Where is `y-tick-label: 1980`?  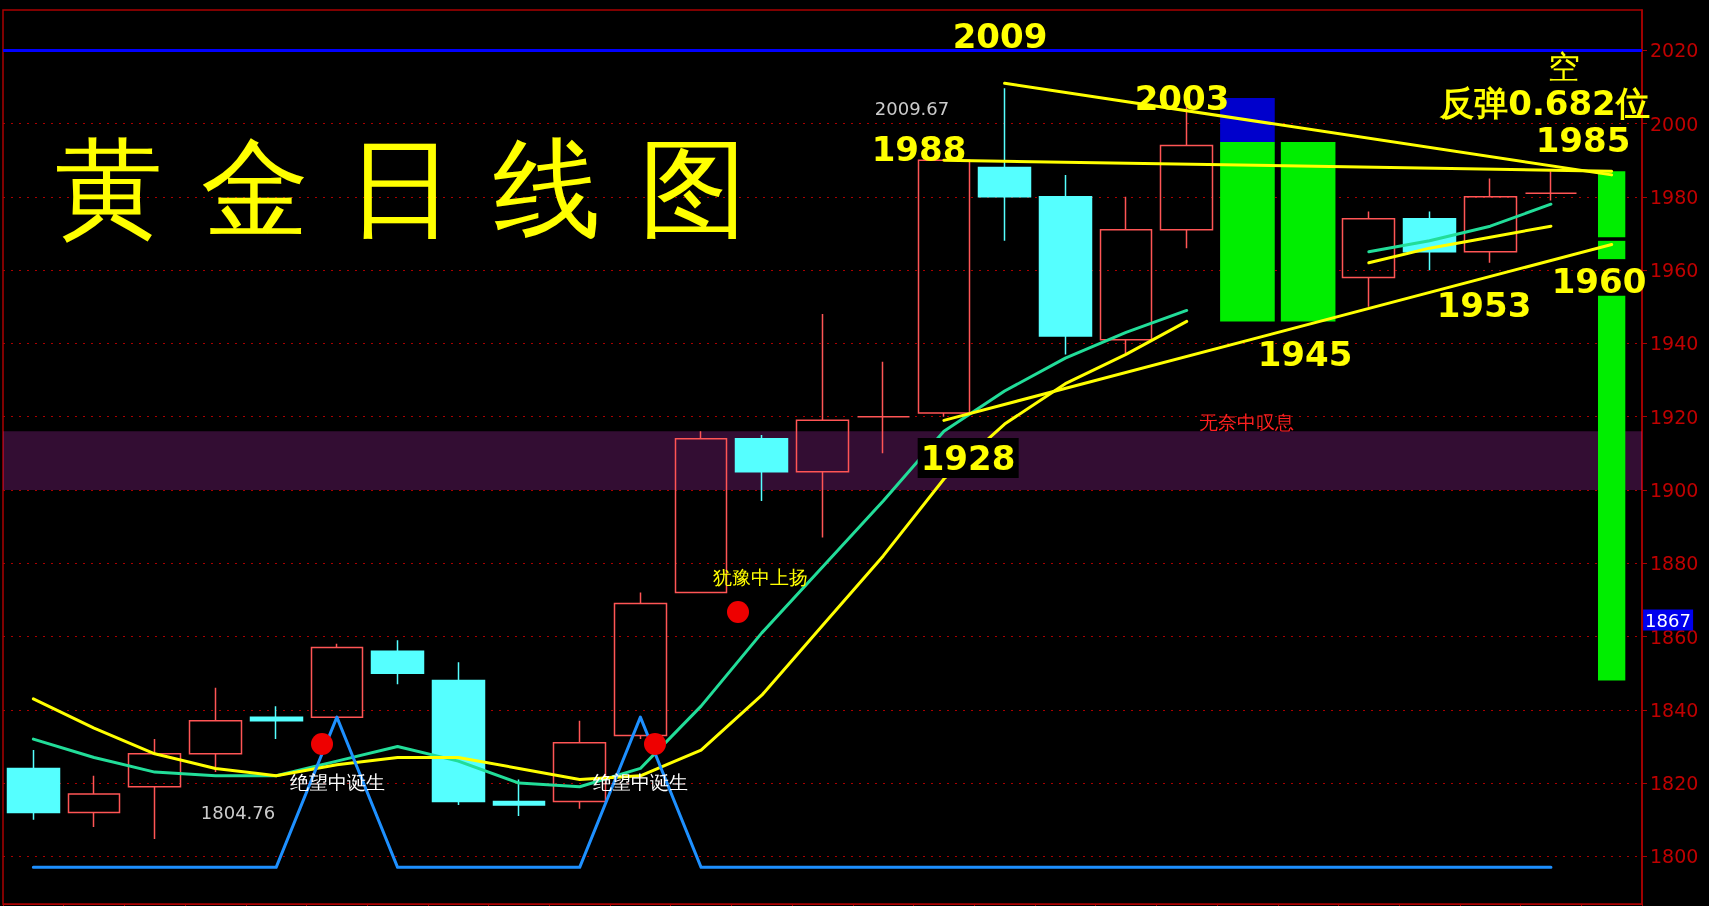
y-tick-label: 1980 is located at coordinates (1674, 196).